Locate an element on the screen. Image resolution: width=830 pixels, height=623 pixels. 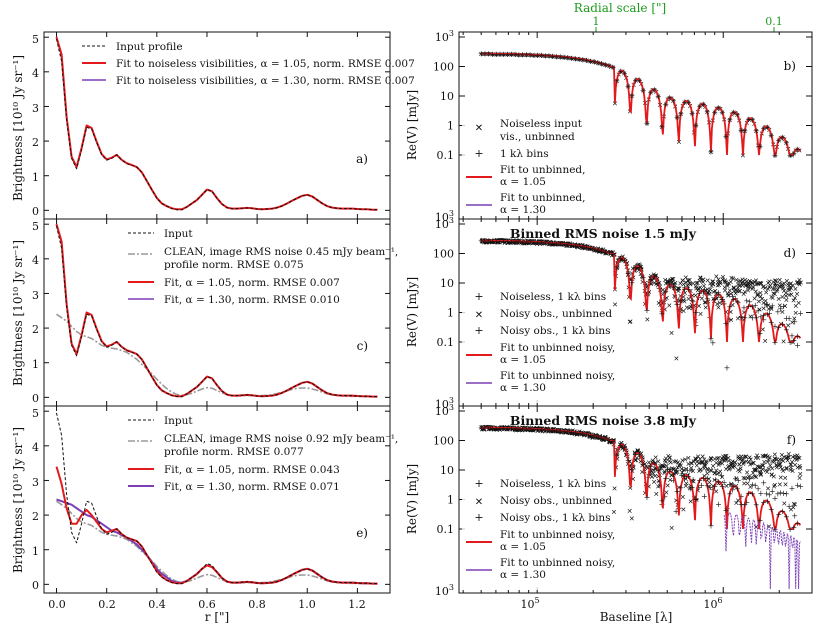
ytick-a-2: 2 is located at coordinates (35, 142).